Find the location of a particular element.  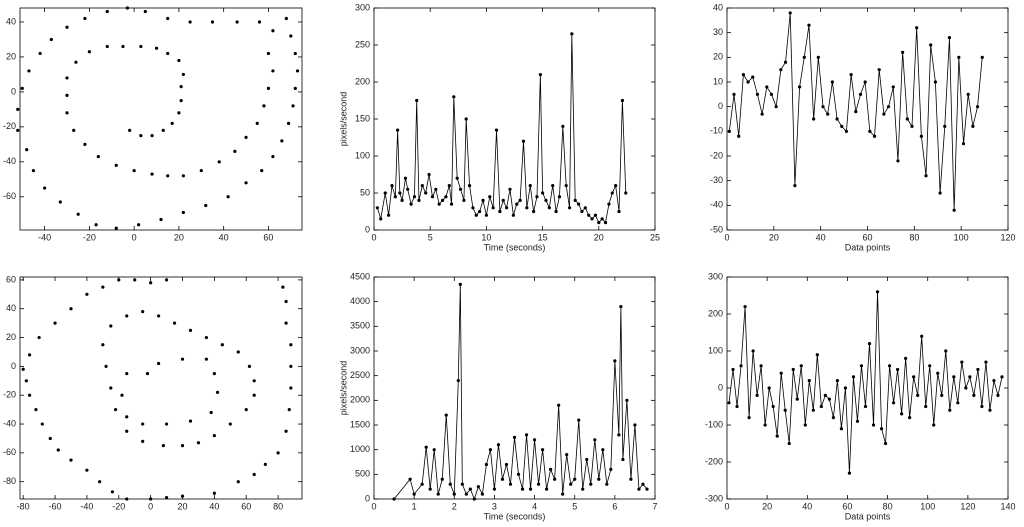

x-tick-label: 6 is located at coordinates (614, 506).